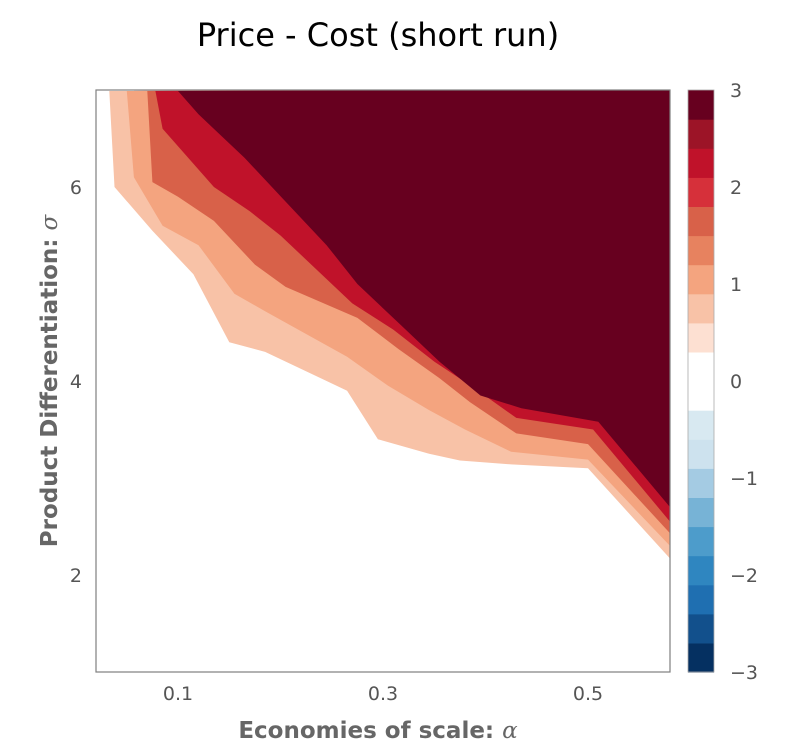 This screenshot has height=750, width=792. I want to click on x-axis-symbol: α, so click(510, 731).